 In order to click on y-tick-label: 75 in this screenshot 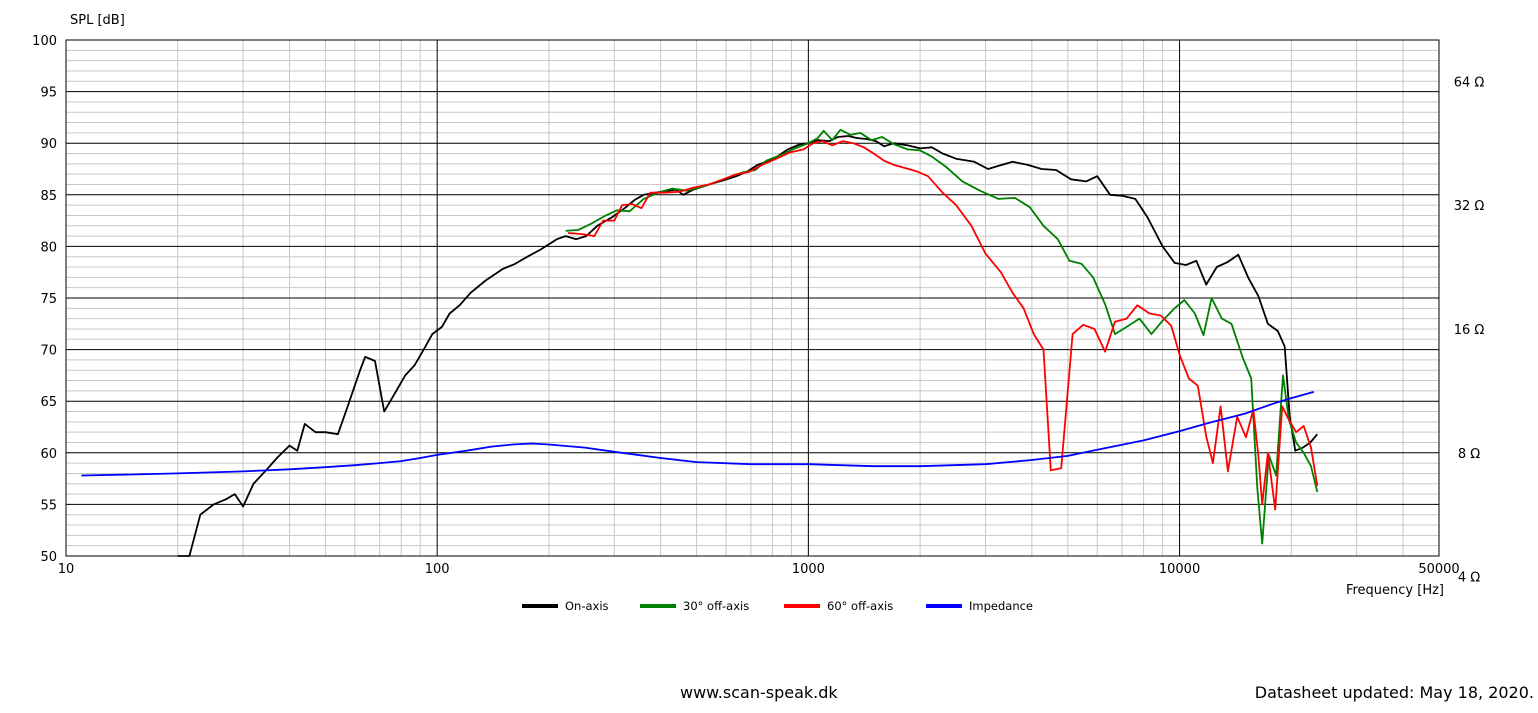, I will do `click(48, 299)`.